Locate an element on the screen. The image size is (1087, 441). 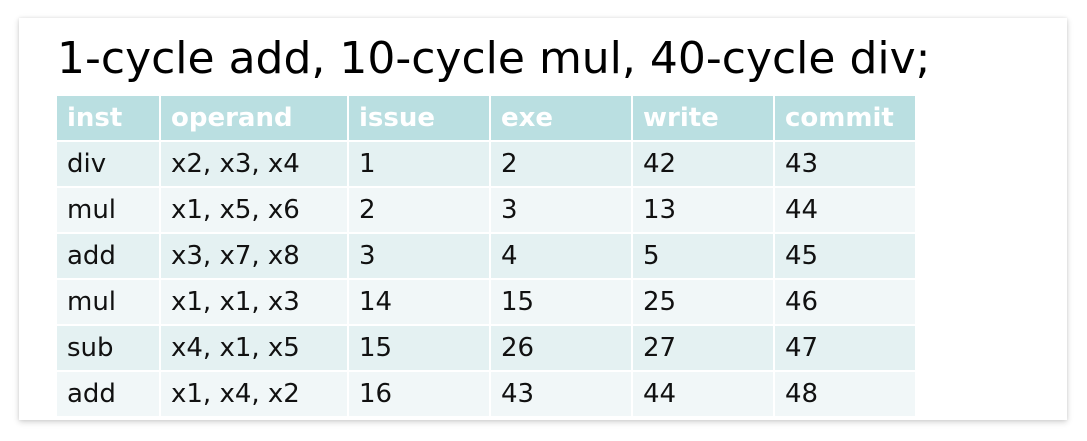
table-row: add x3, x7, x8 3 4 5 45 is located at coordinates (486, 256).